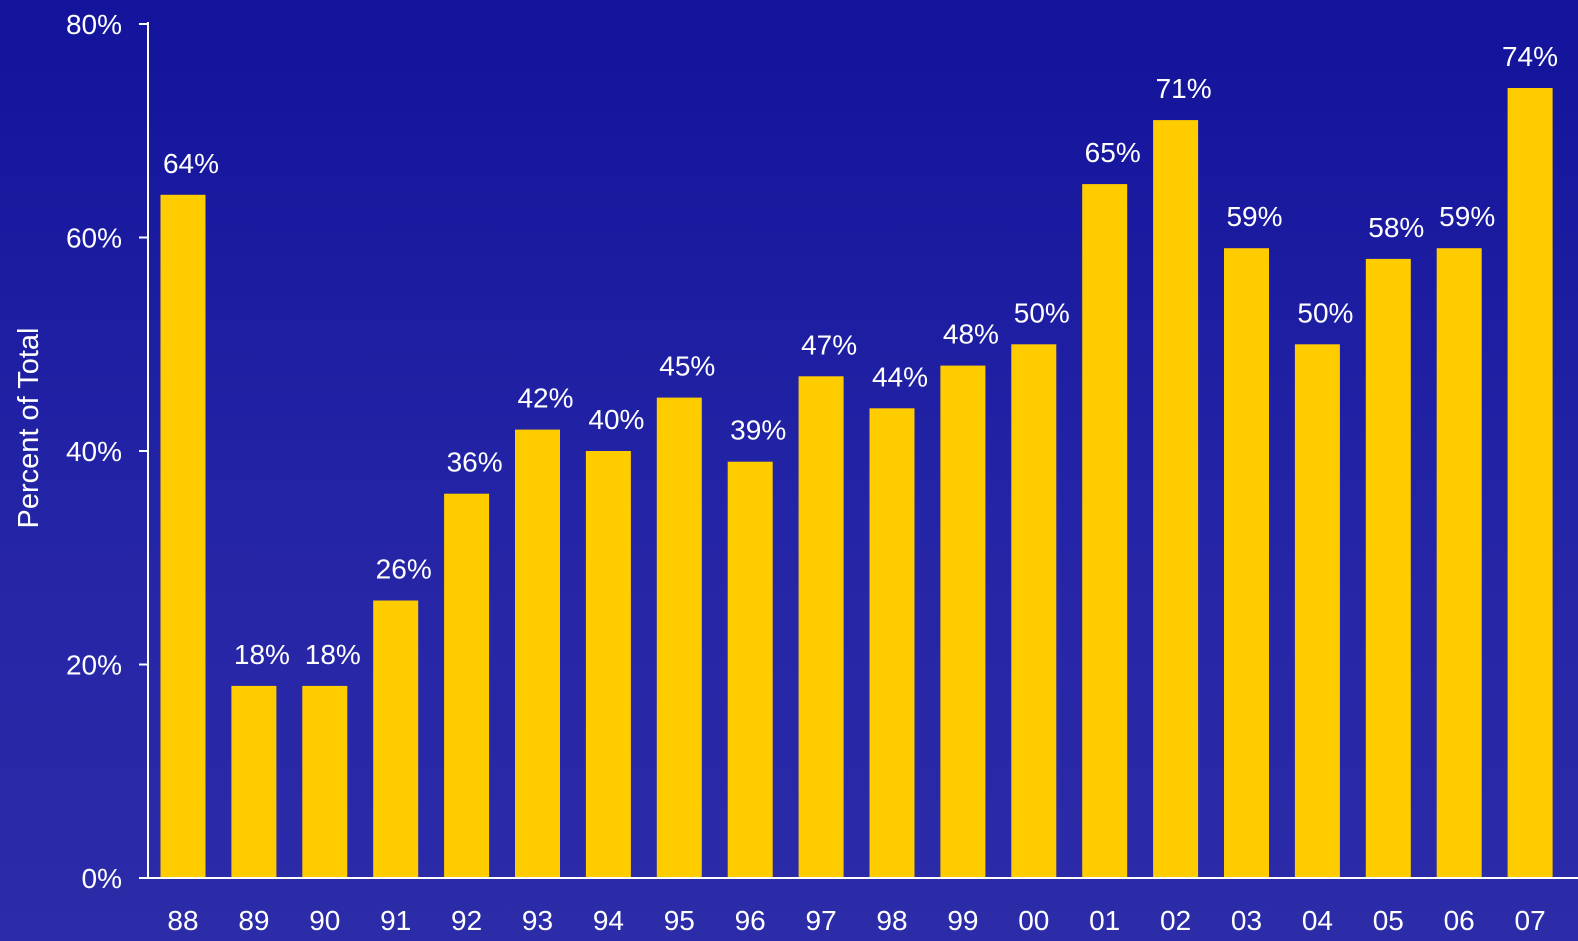 The image size is (1578, 941). I want to click on x-tick-label: 94, so click(608, 920).